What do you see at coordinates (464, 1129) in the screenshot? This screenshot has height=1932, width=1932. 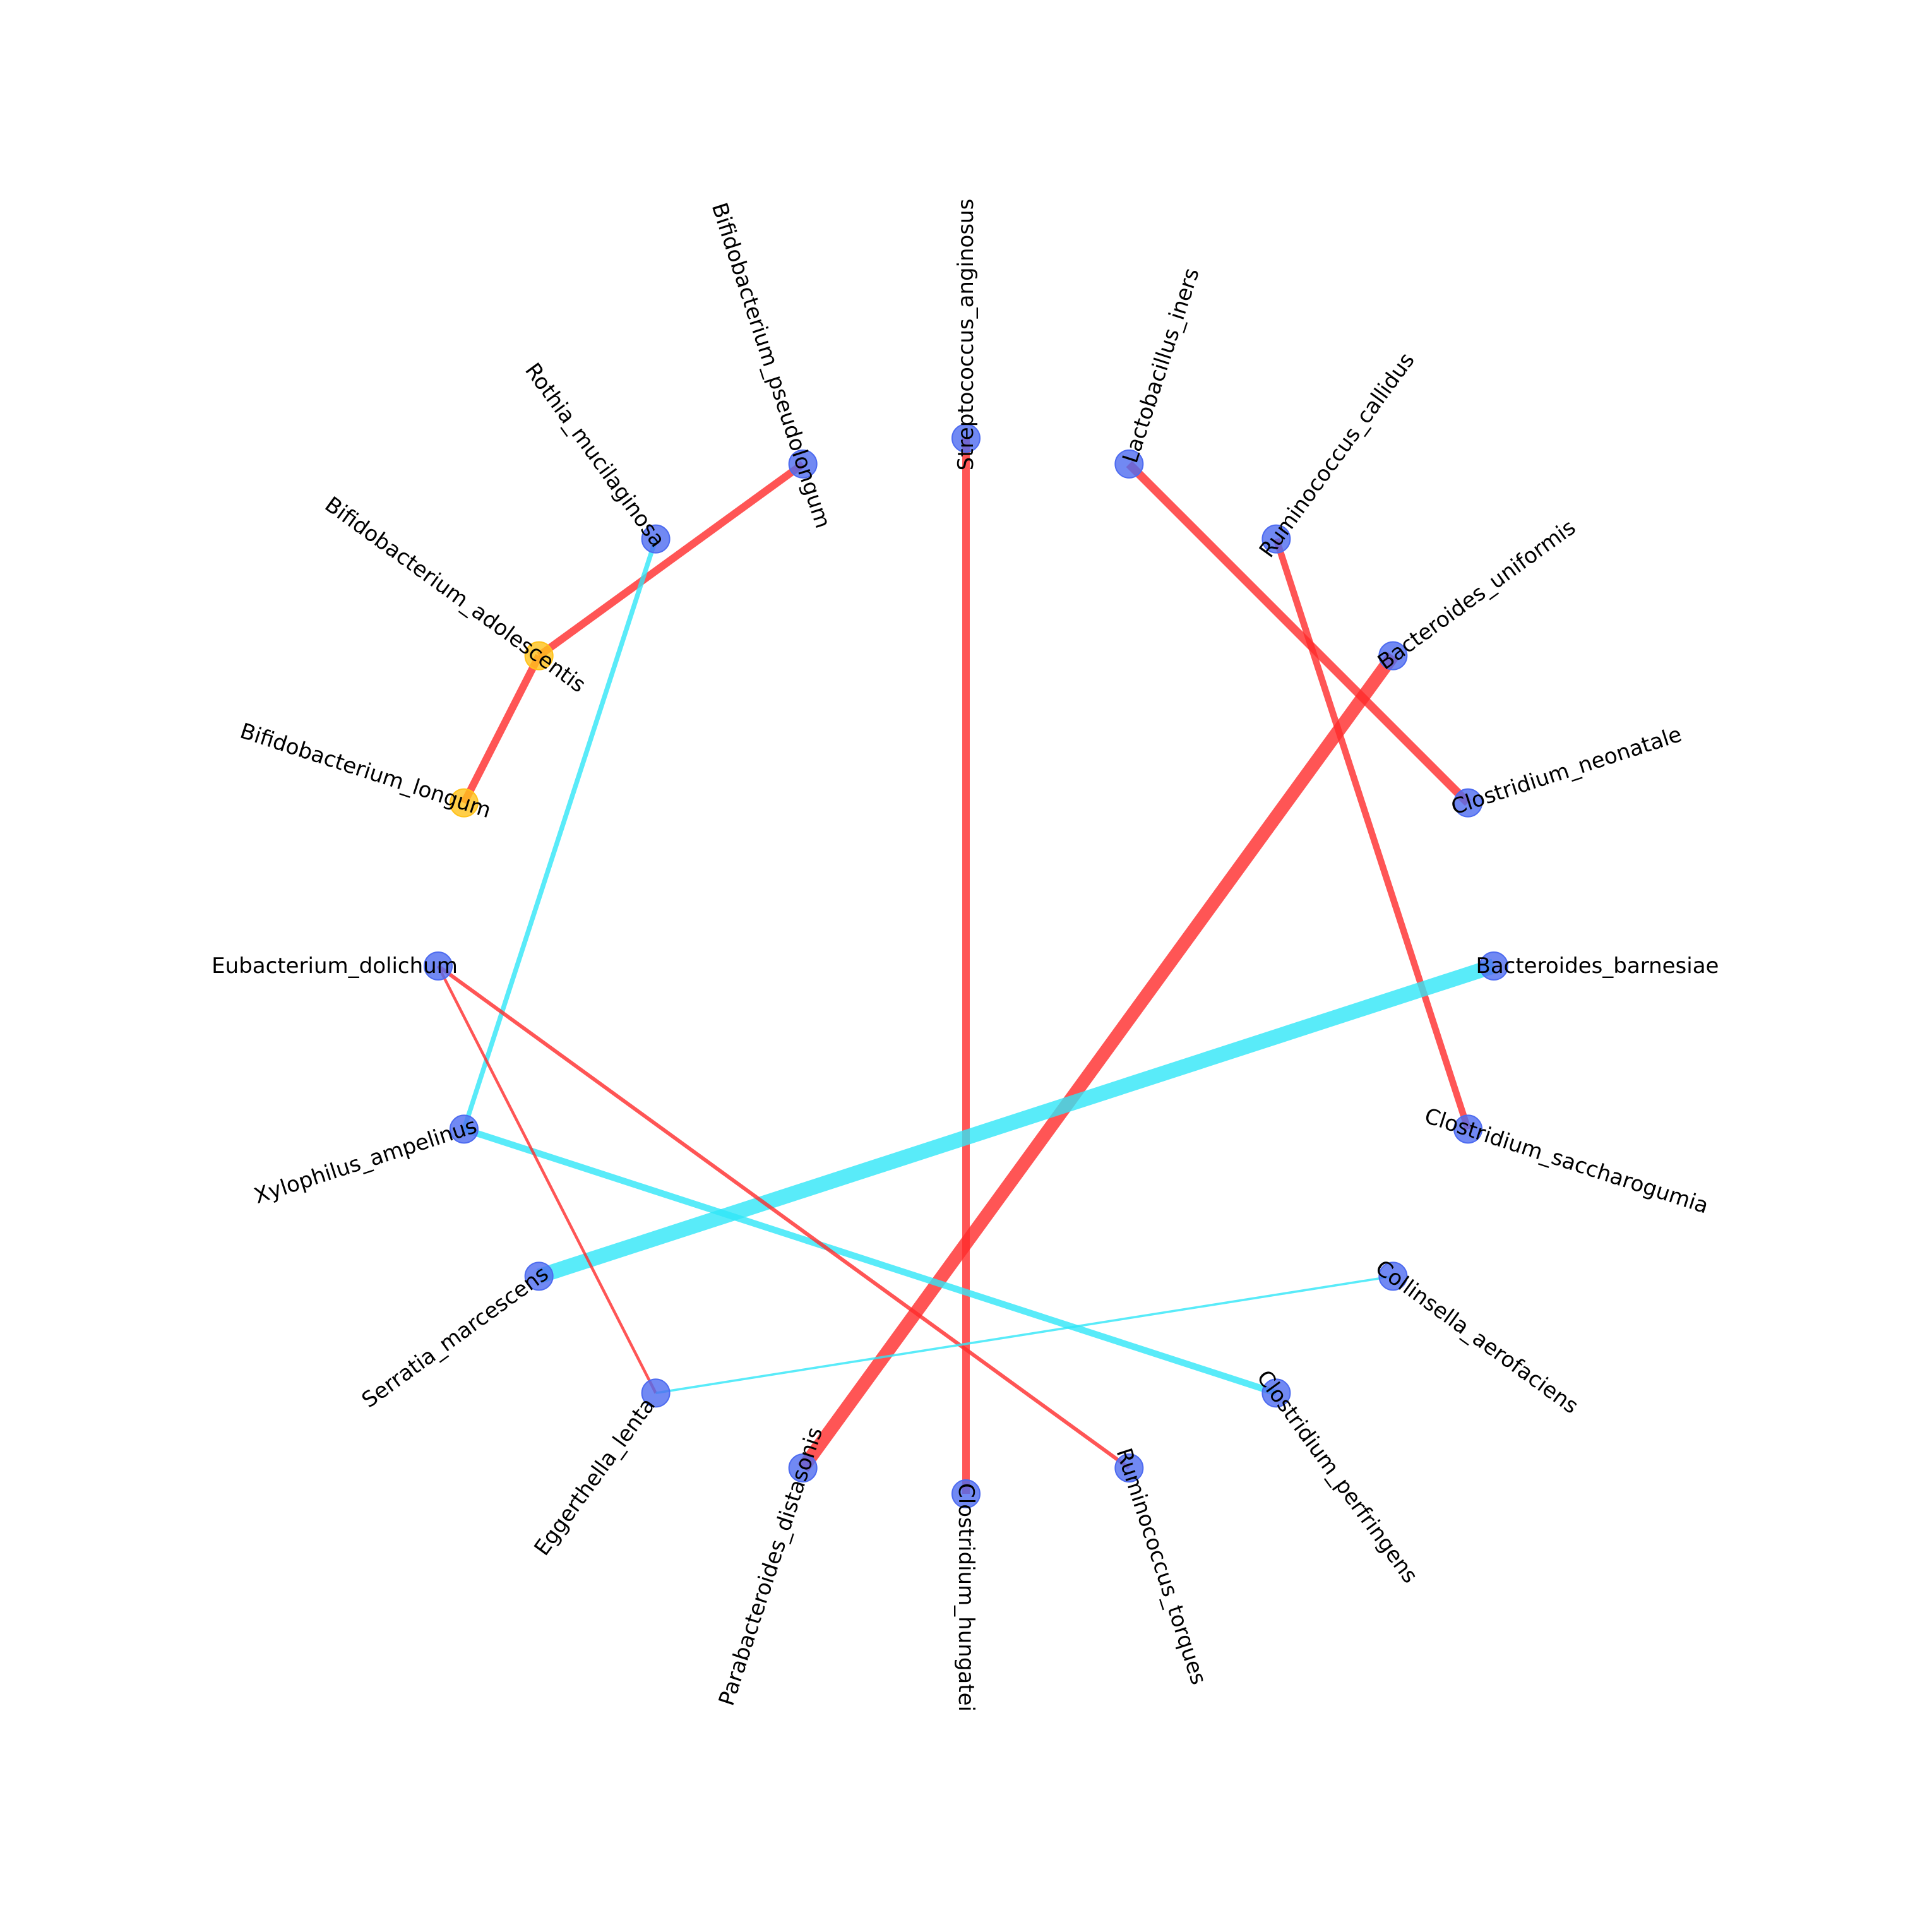 I see `node-Xylophilus_ampelinus` at bounding box center [464, 1129].